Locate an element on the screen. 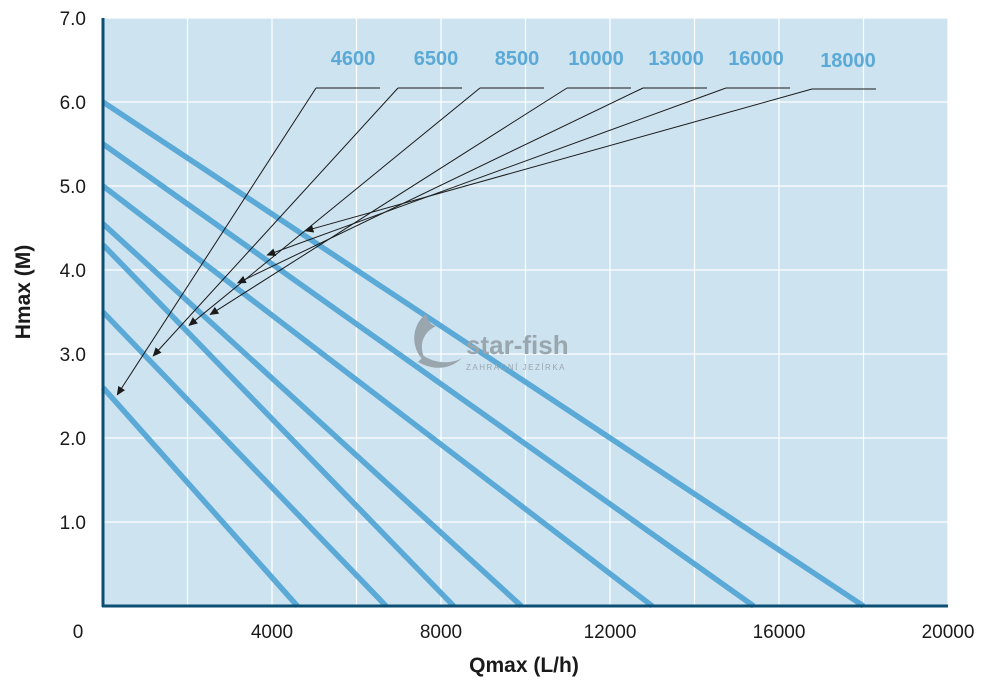  x-tick-label: 8000 is located at coordinates (441, 632).